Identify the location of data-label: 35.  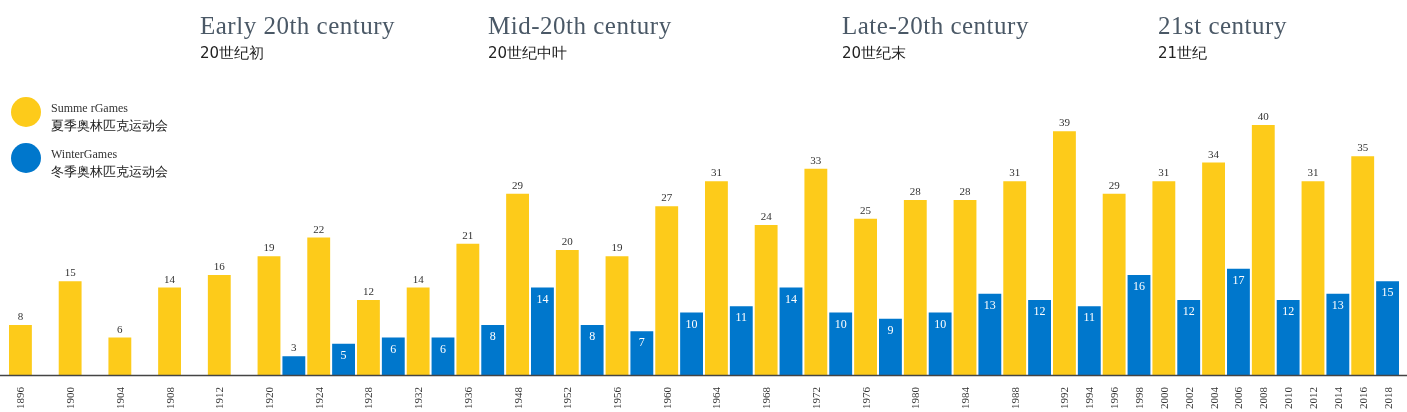
(1363, 147).